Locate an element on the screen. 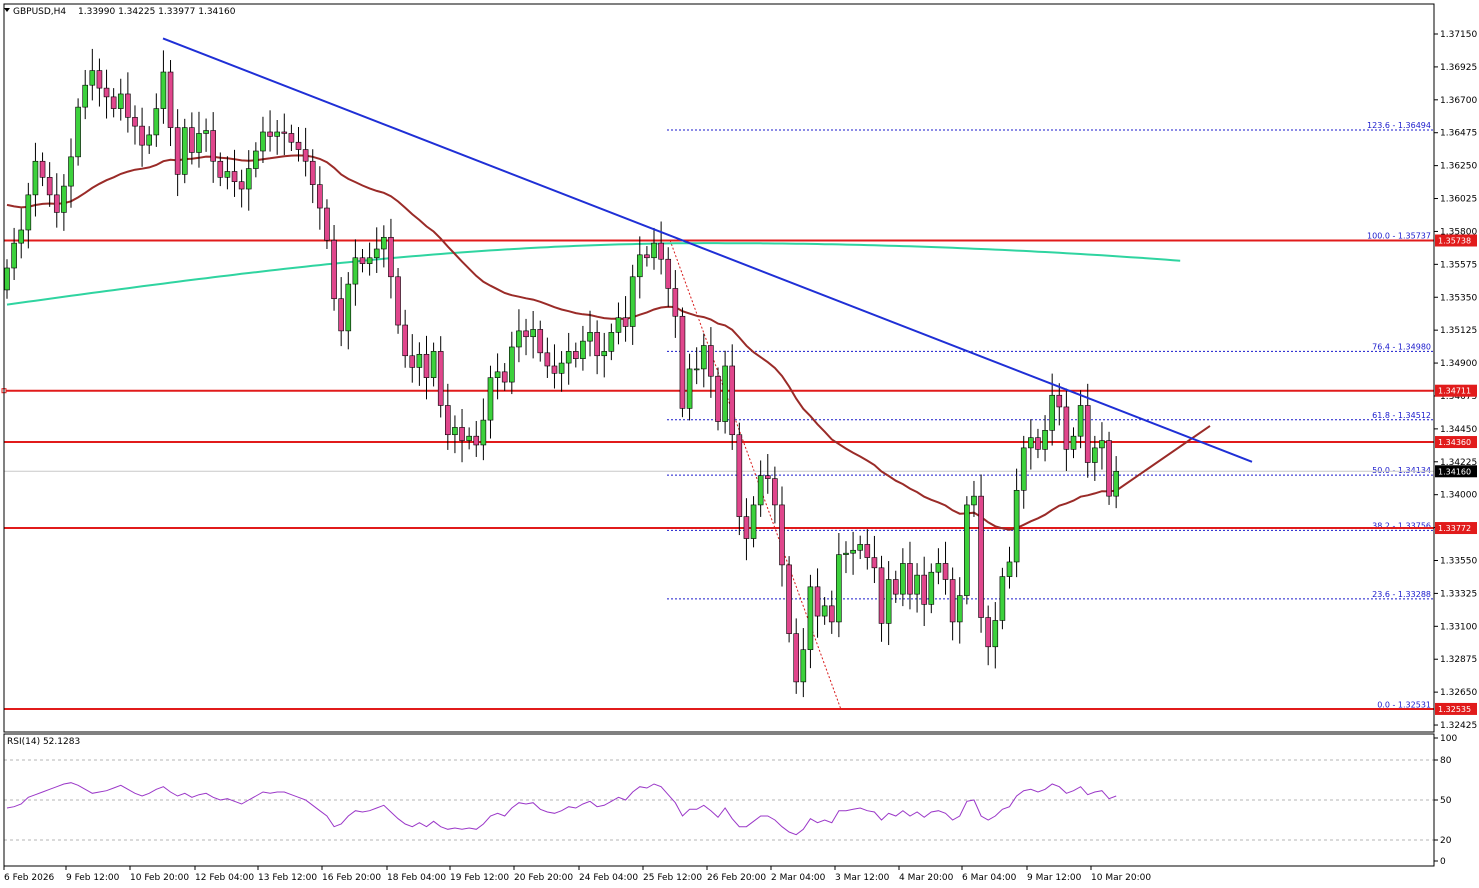  time-tick-label: 26 Feb 20:00 is located at coordinates (736, 878).